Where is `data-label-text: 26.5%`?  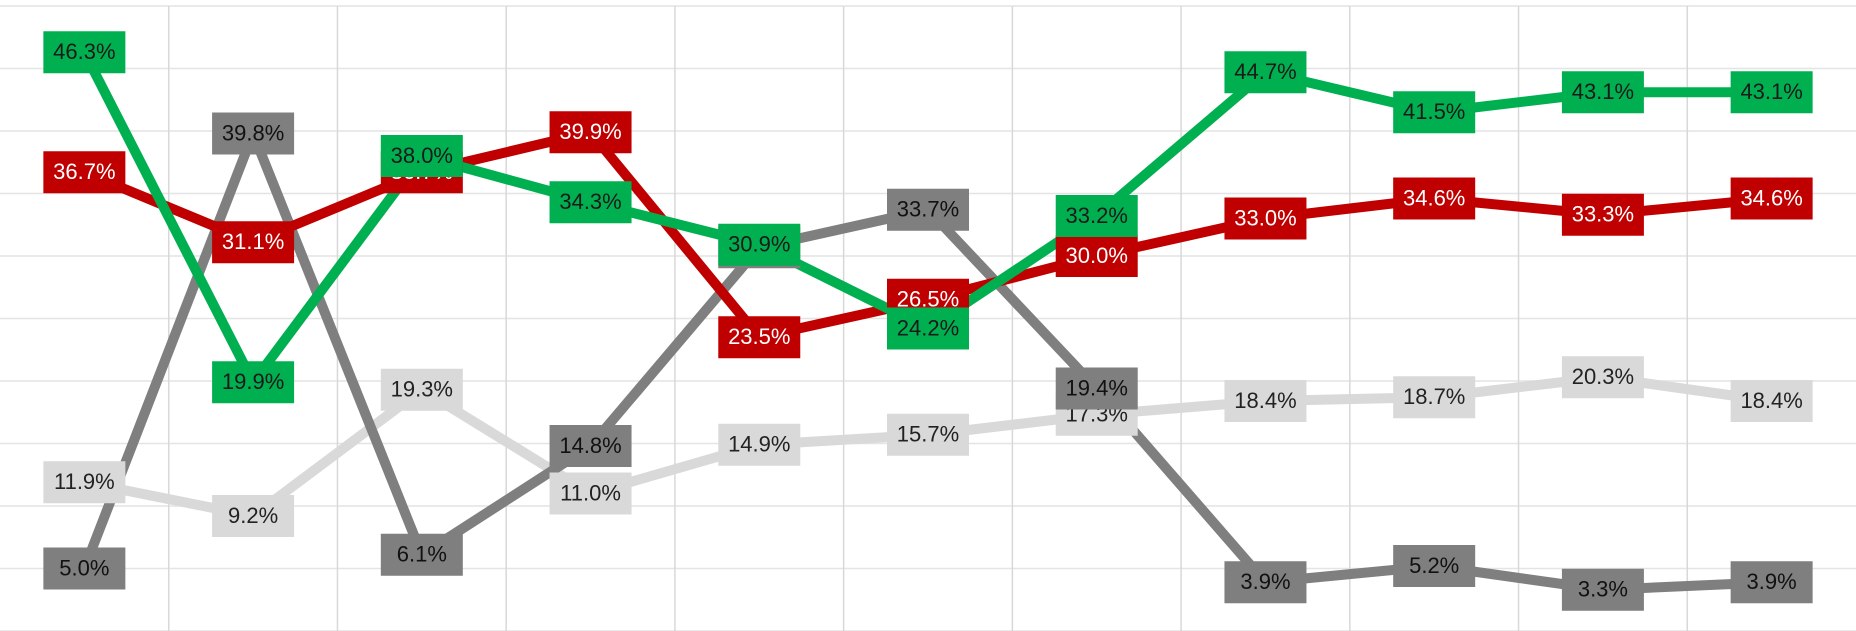
data-label-text: 26.5% is located at coordinates (928, 299).